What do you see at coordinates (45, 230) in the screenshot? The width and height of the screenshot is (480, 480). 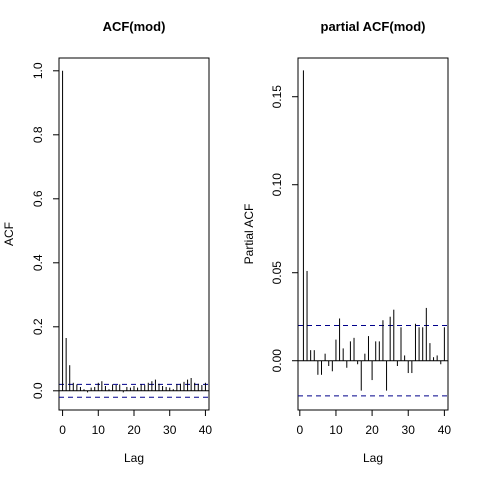 I see `y-axis: 0.0 0.2 0.4 0.6 0.8 1.0` at bounding box center [45, 230].